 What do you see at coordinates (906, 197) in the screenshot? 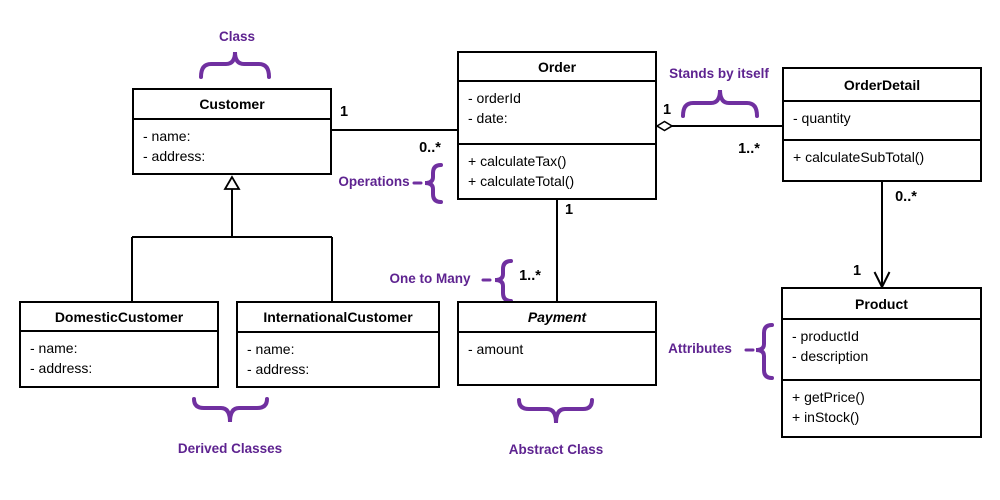
I see `multiplicity-orderdetail-prod-end: 0..*` at bounding box center [906, 197].